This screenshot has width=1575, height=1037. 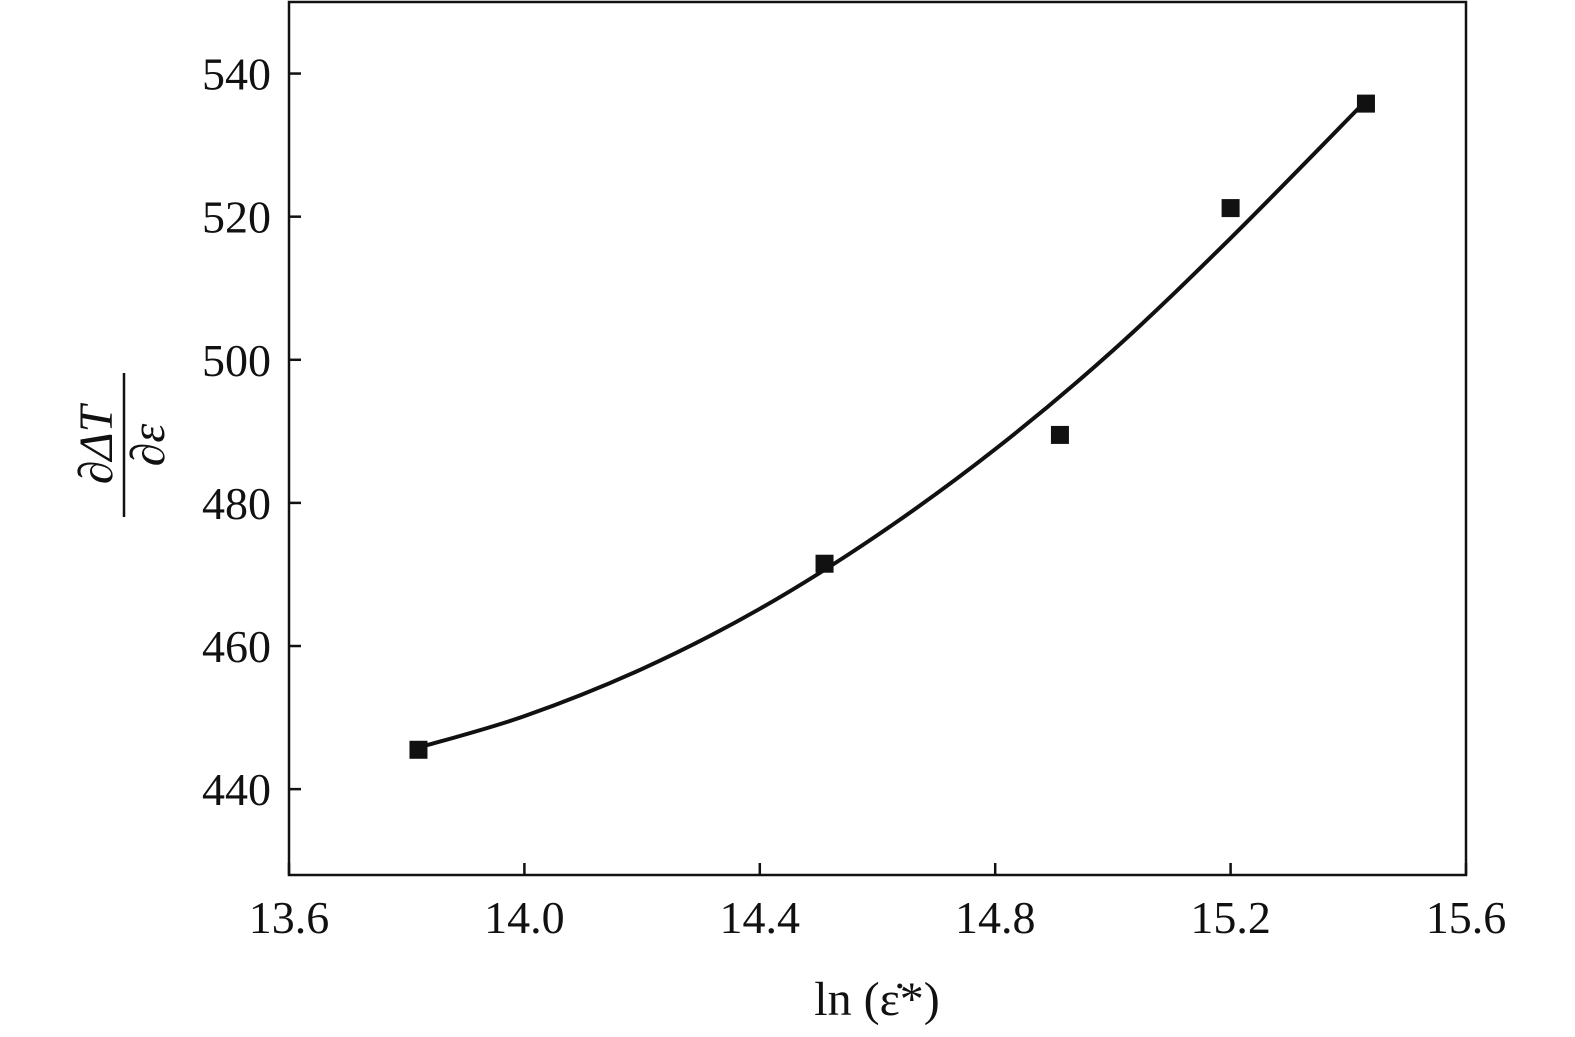 I want to click on y-tick-label: 440, so click(x=236, y=789).